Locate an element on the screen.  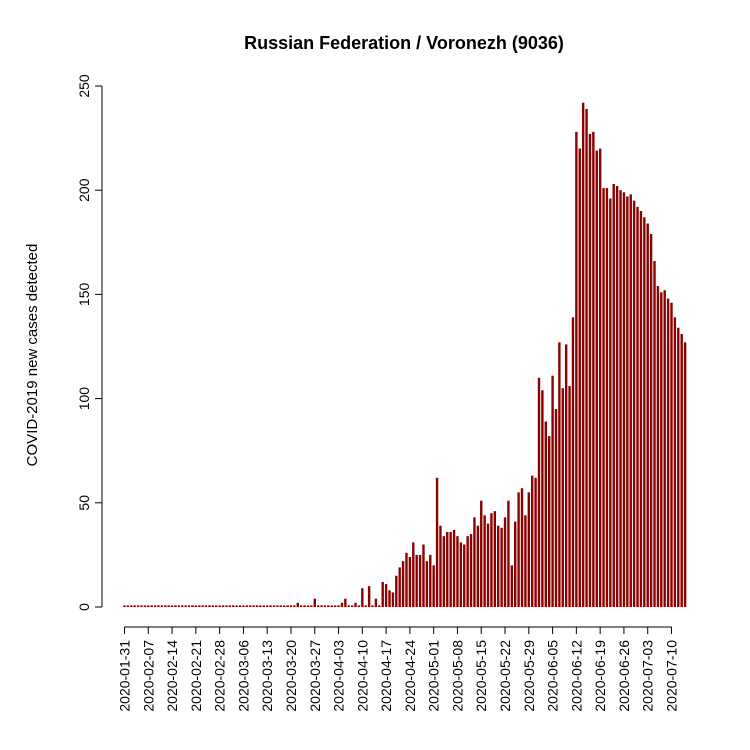
x-tick-label: 2020-03-06 is located at coordinates (243, 676).